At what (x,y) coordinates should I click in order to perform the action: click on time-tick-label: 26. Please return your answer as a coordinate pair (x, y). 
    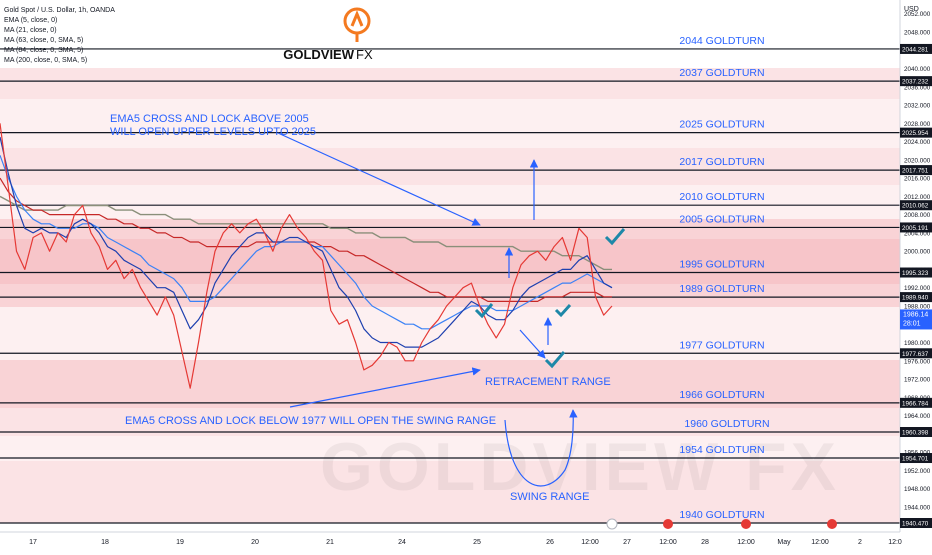
    Looking at the image, I should click on (550, 542).